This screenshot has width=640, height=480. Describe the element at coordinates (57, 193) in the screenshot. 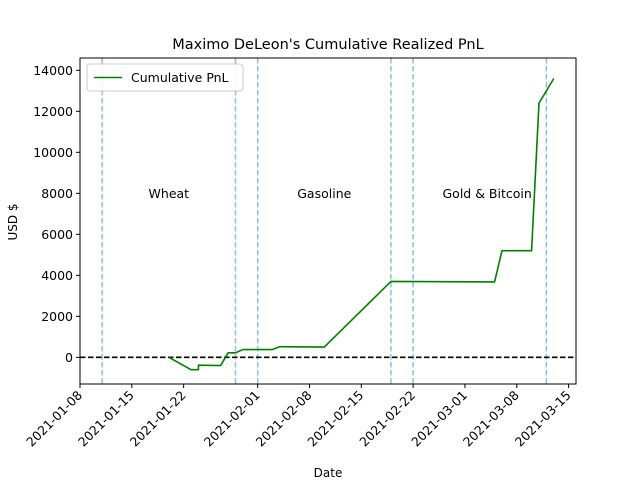

I see `y-tick-label: 8000` at that location.